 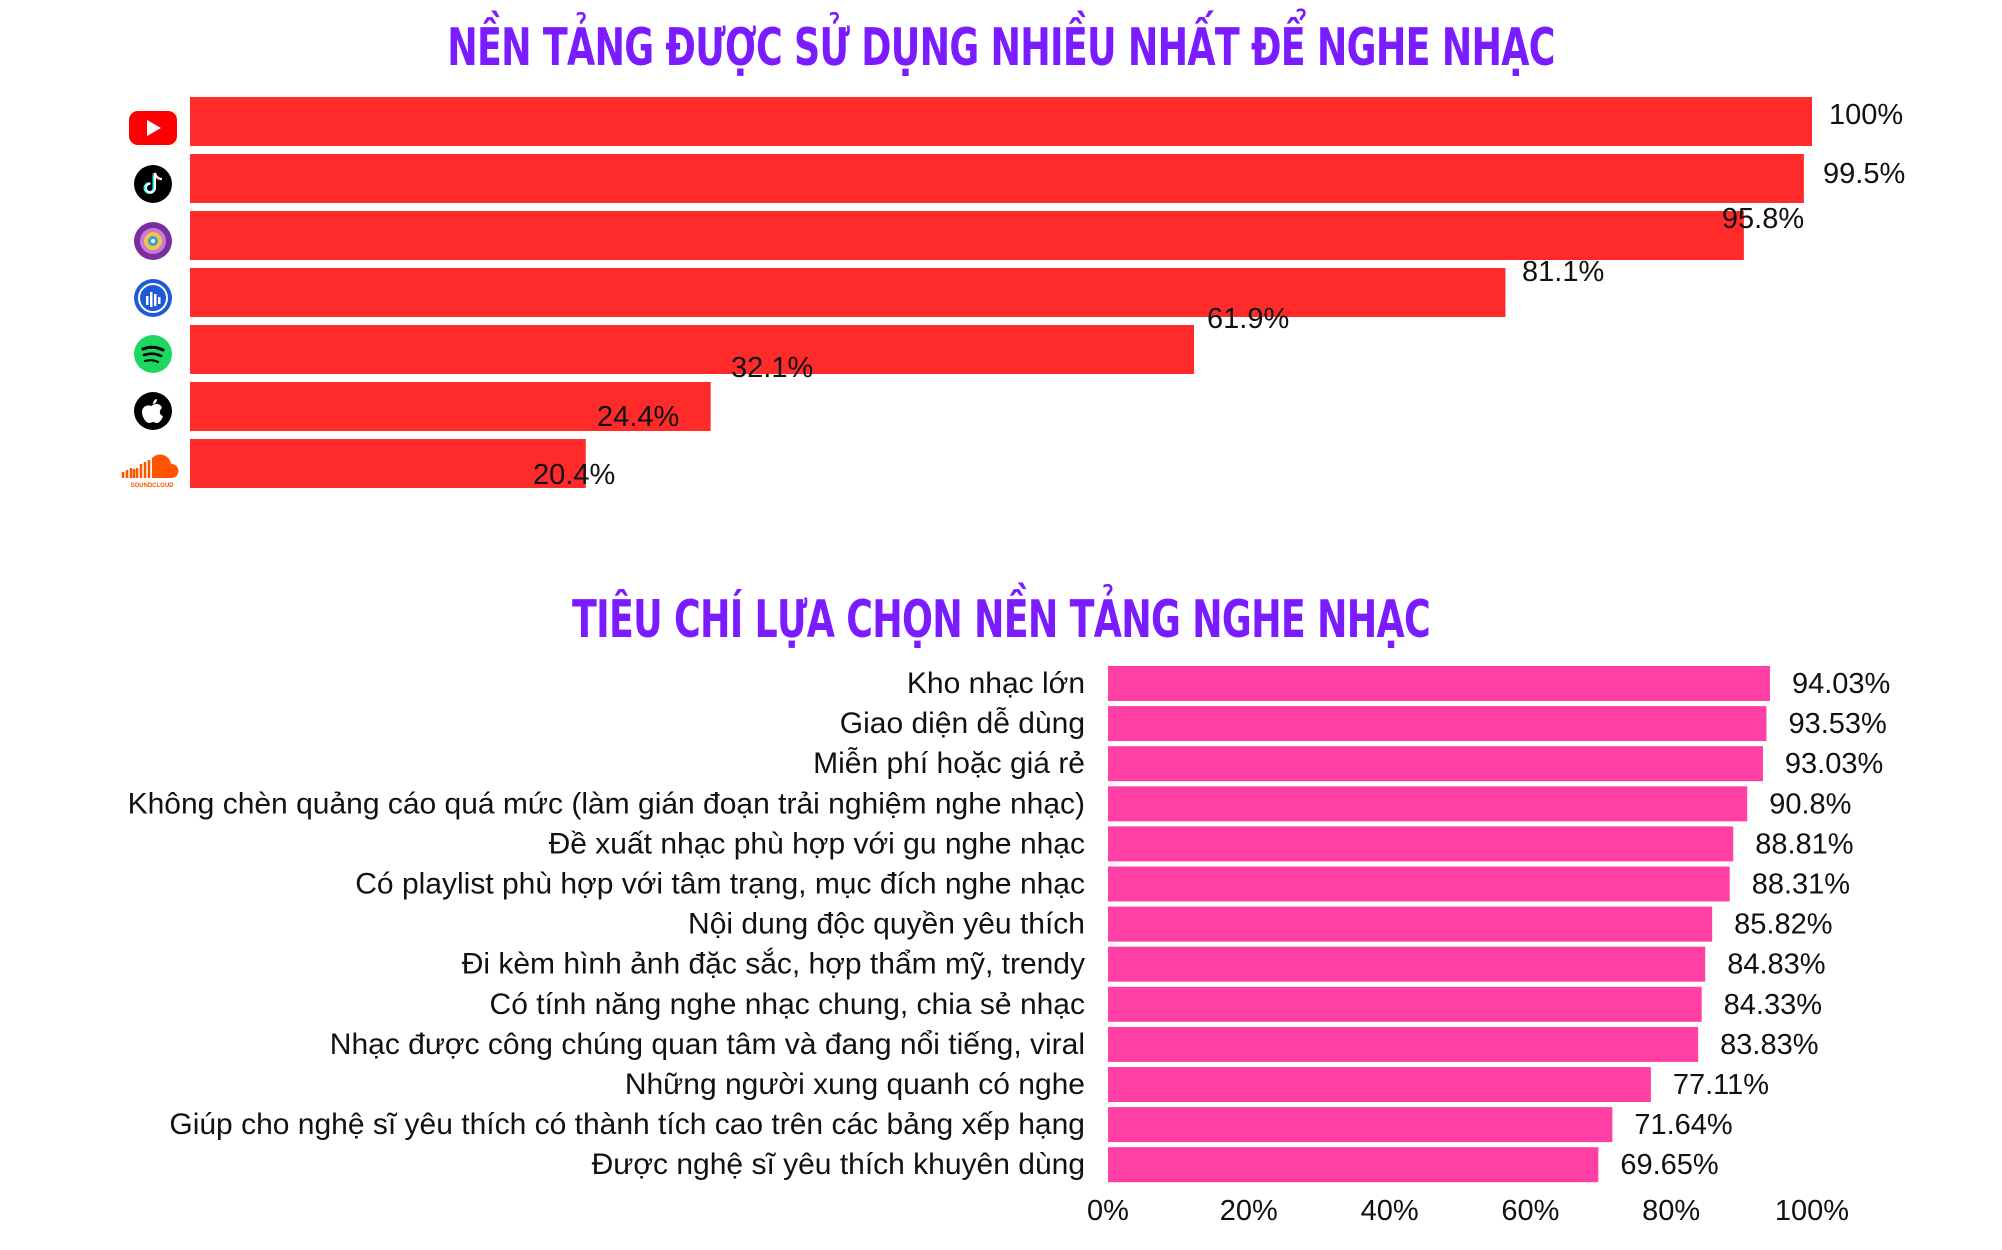 I want to click on criteria-value-label: 71.64%, so click(x=1683, y=1125).